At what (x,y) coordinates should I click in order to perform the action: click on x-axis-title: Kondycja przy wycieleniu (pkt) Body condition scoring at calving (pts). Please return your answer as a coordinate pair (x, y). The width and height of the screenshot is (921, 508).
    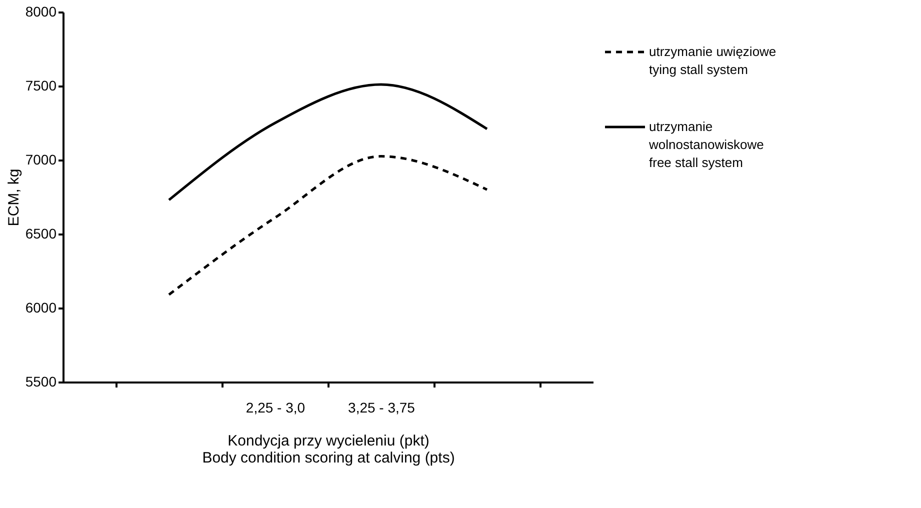
    Looking at the image, I should click on (328, 449).